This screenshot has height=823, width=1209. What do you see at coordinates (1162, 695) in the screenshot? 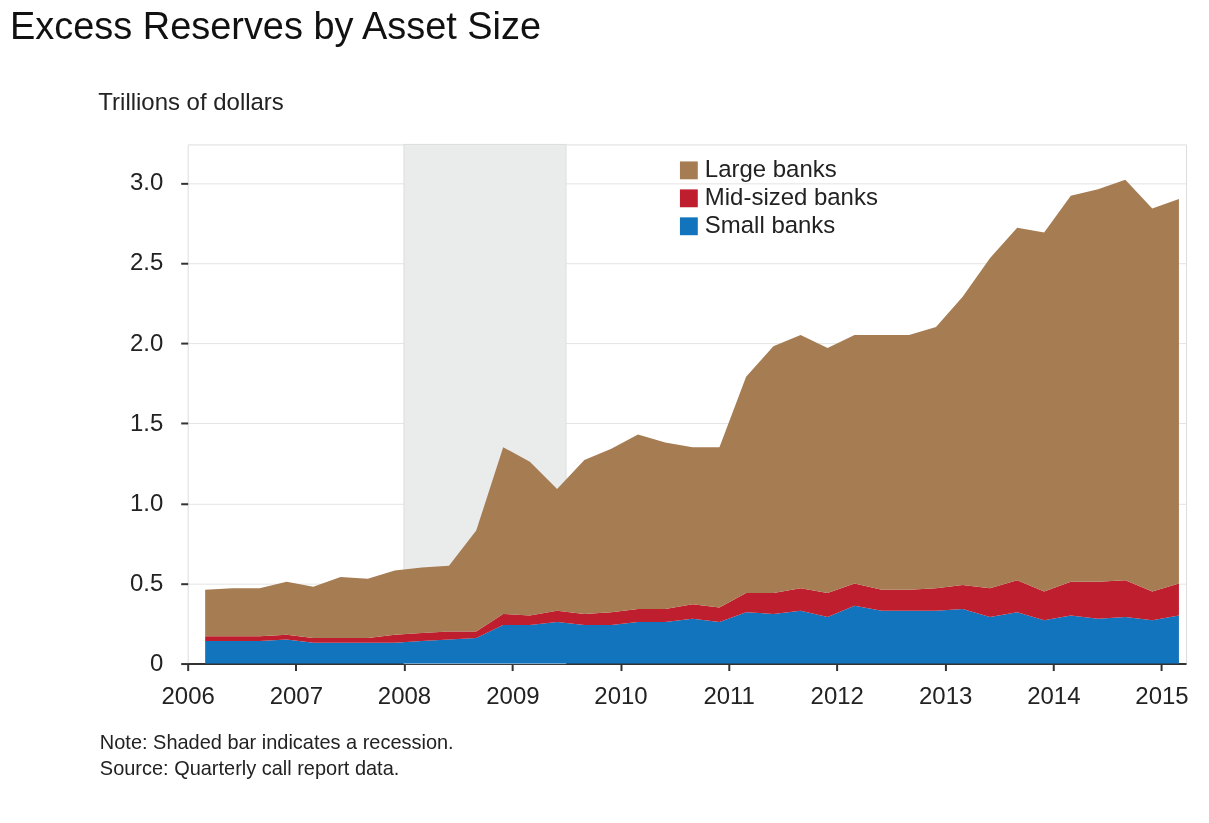
I see `x-tick-label: 2015` at bounding box center [1162, 695].